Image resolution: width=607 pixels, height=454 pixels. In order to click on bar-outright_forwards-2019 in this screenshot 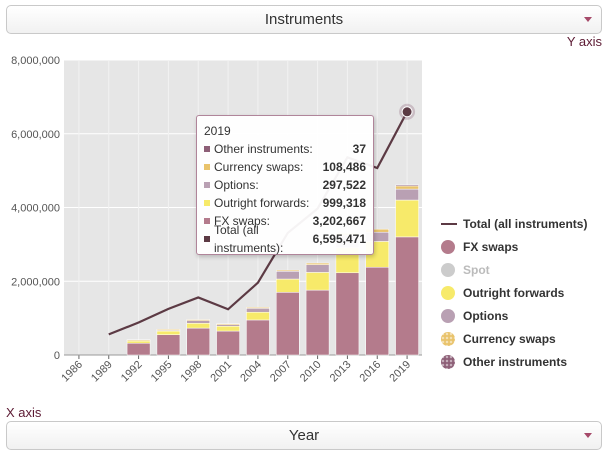, I will do `click(407, 218)`.